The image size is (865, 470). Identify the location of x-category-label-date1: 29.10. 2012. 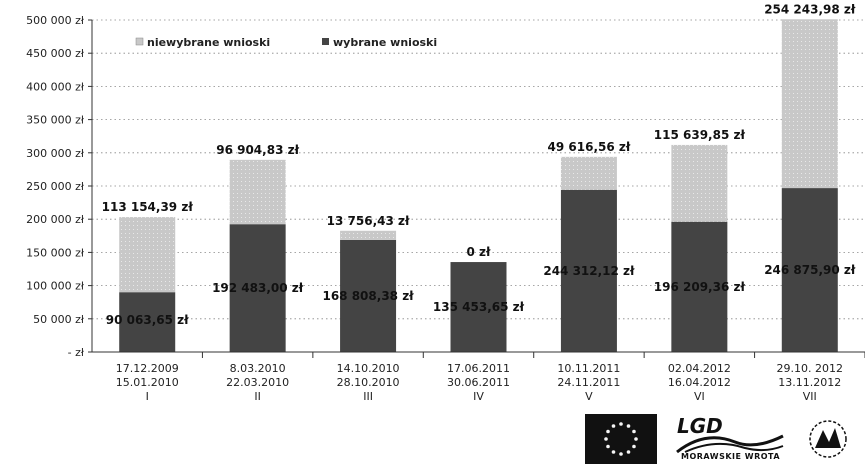
(810, 368).